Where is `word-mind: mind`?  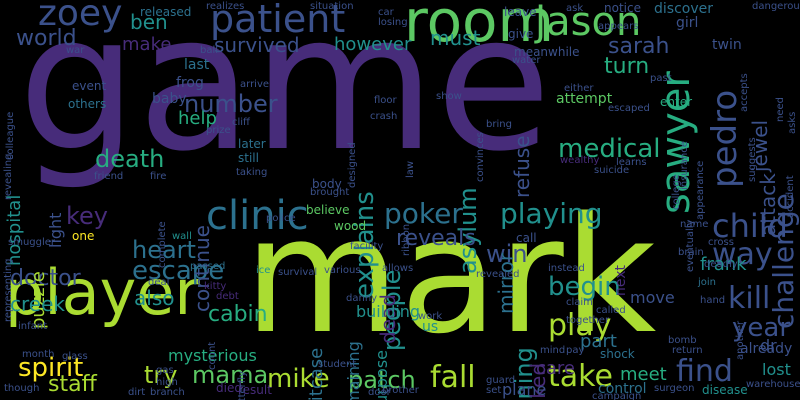 word-mind: mind is located at coordinates (553, 350).